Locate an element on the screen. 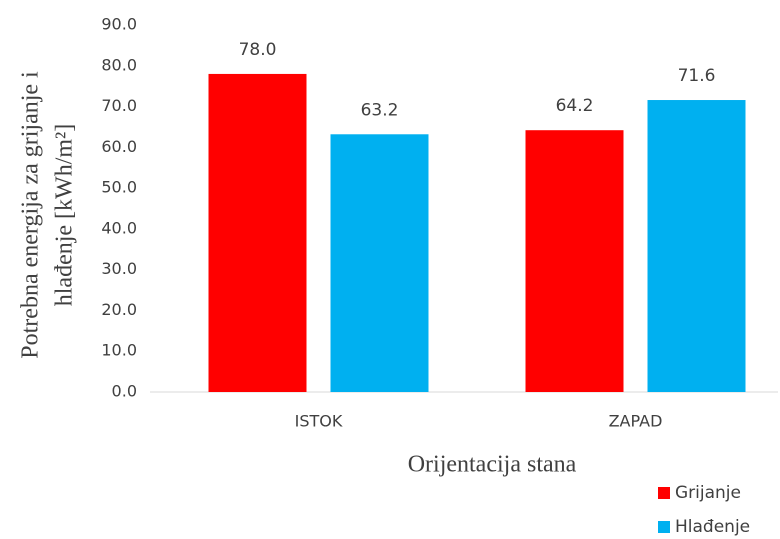 This screenshot has height=539, width=780. y-tick-label: 10.0 is located at coordinates (119, 350).